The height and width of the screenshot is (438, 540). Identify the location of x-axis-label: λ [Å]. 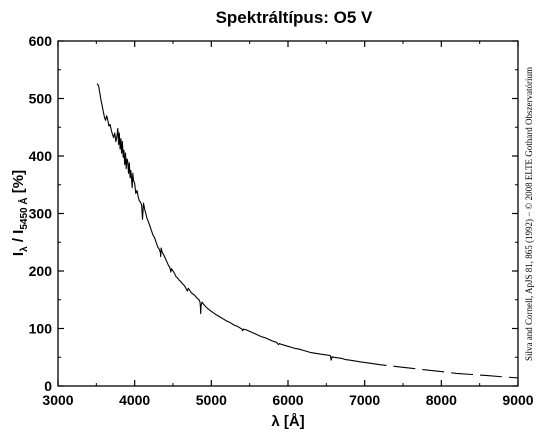
(287, 421).